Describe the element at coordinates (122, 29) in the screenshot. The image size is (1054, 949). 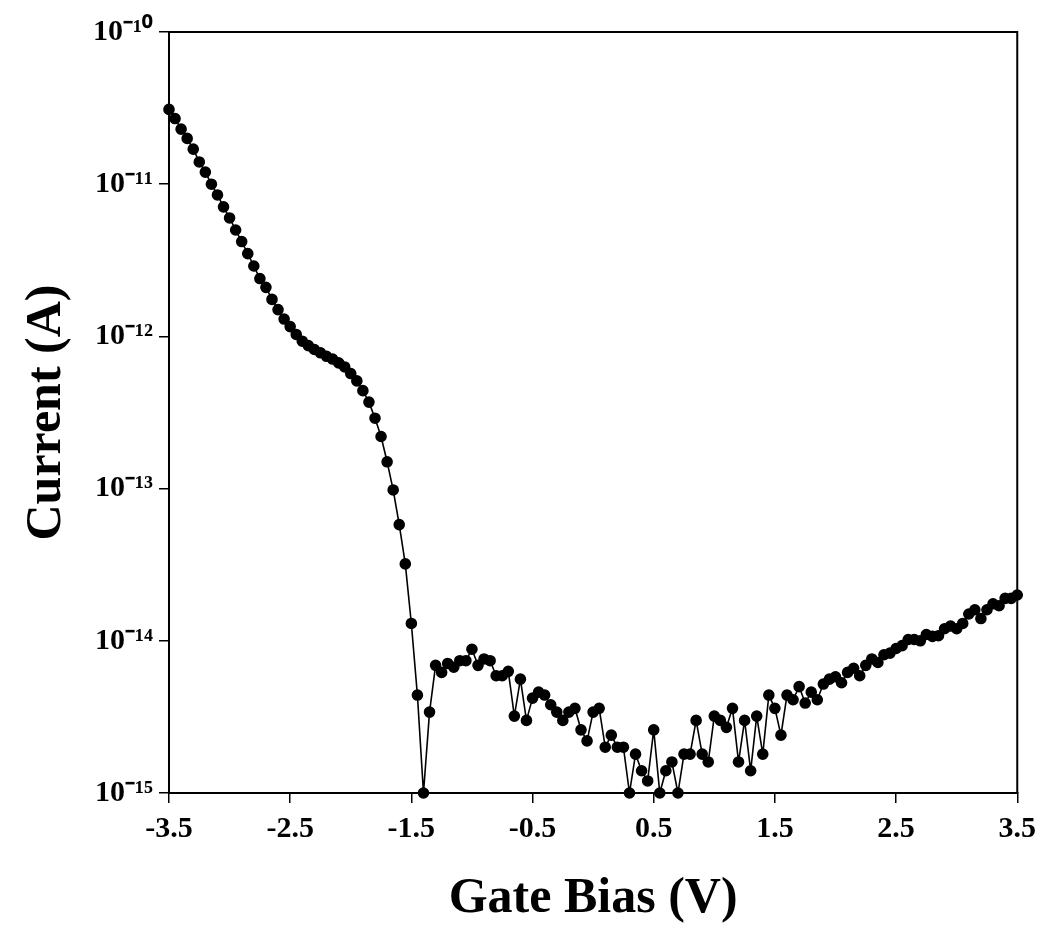
I see `y-tick-label: 10⁻¹⁰` at that location.